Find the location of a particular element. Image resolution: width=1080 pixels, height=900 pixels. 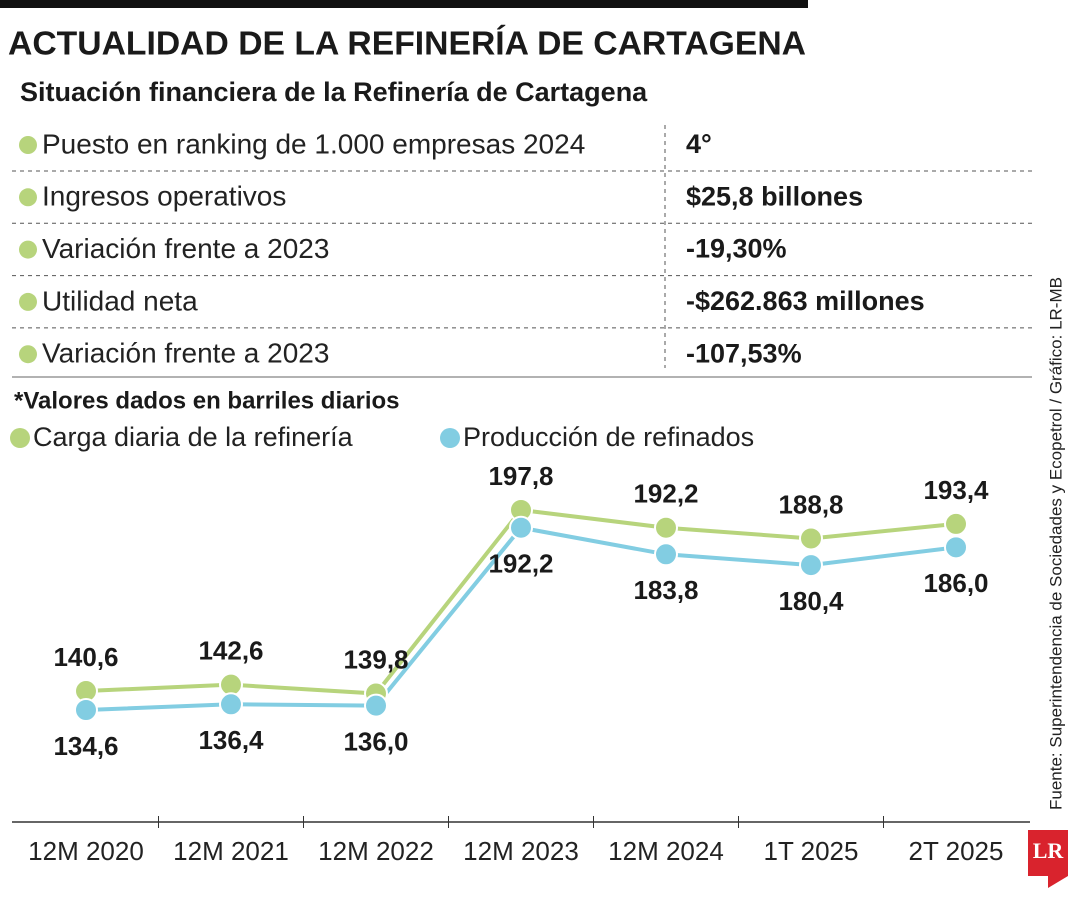

x-tick-label: 2T 2025 is located at coordinates (956, 851).